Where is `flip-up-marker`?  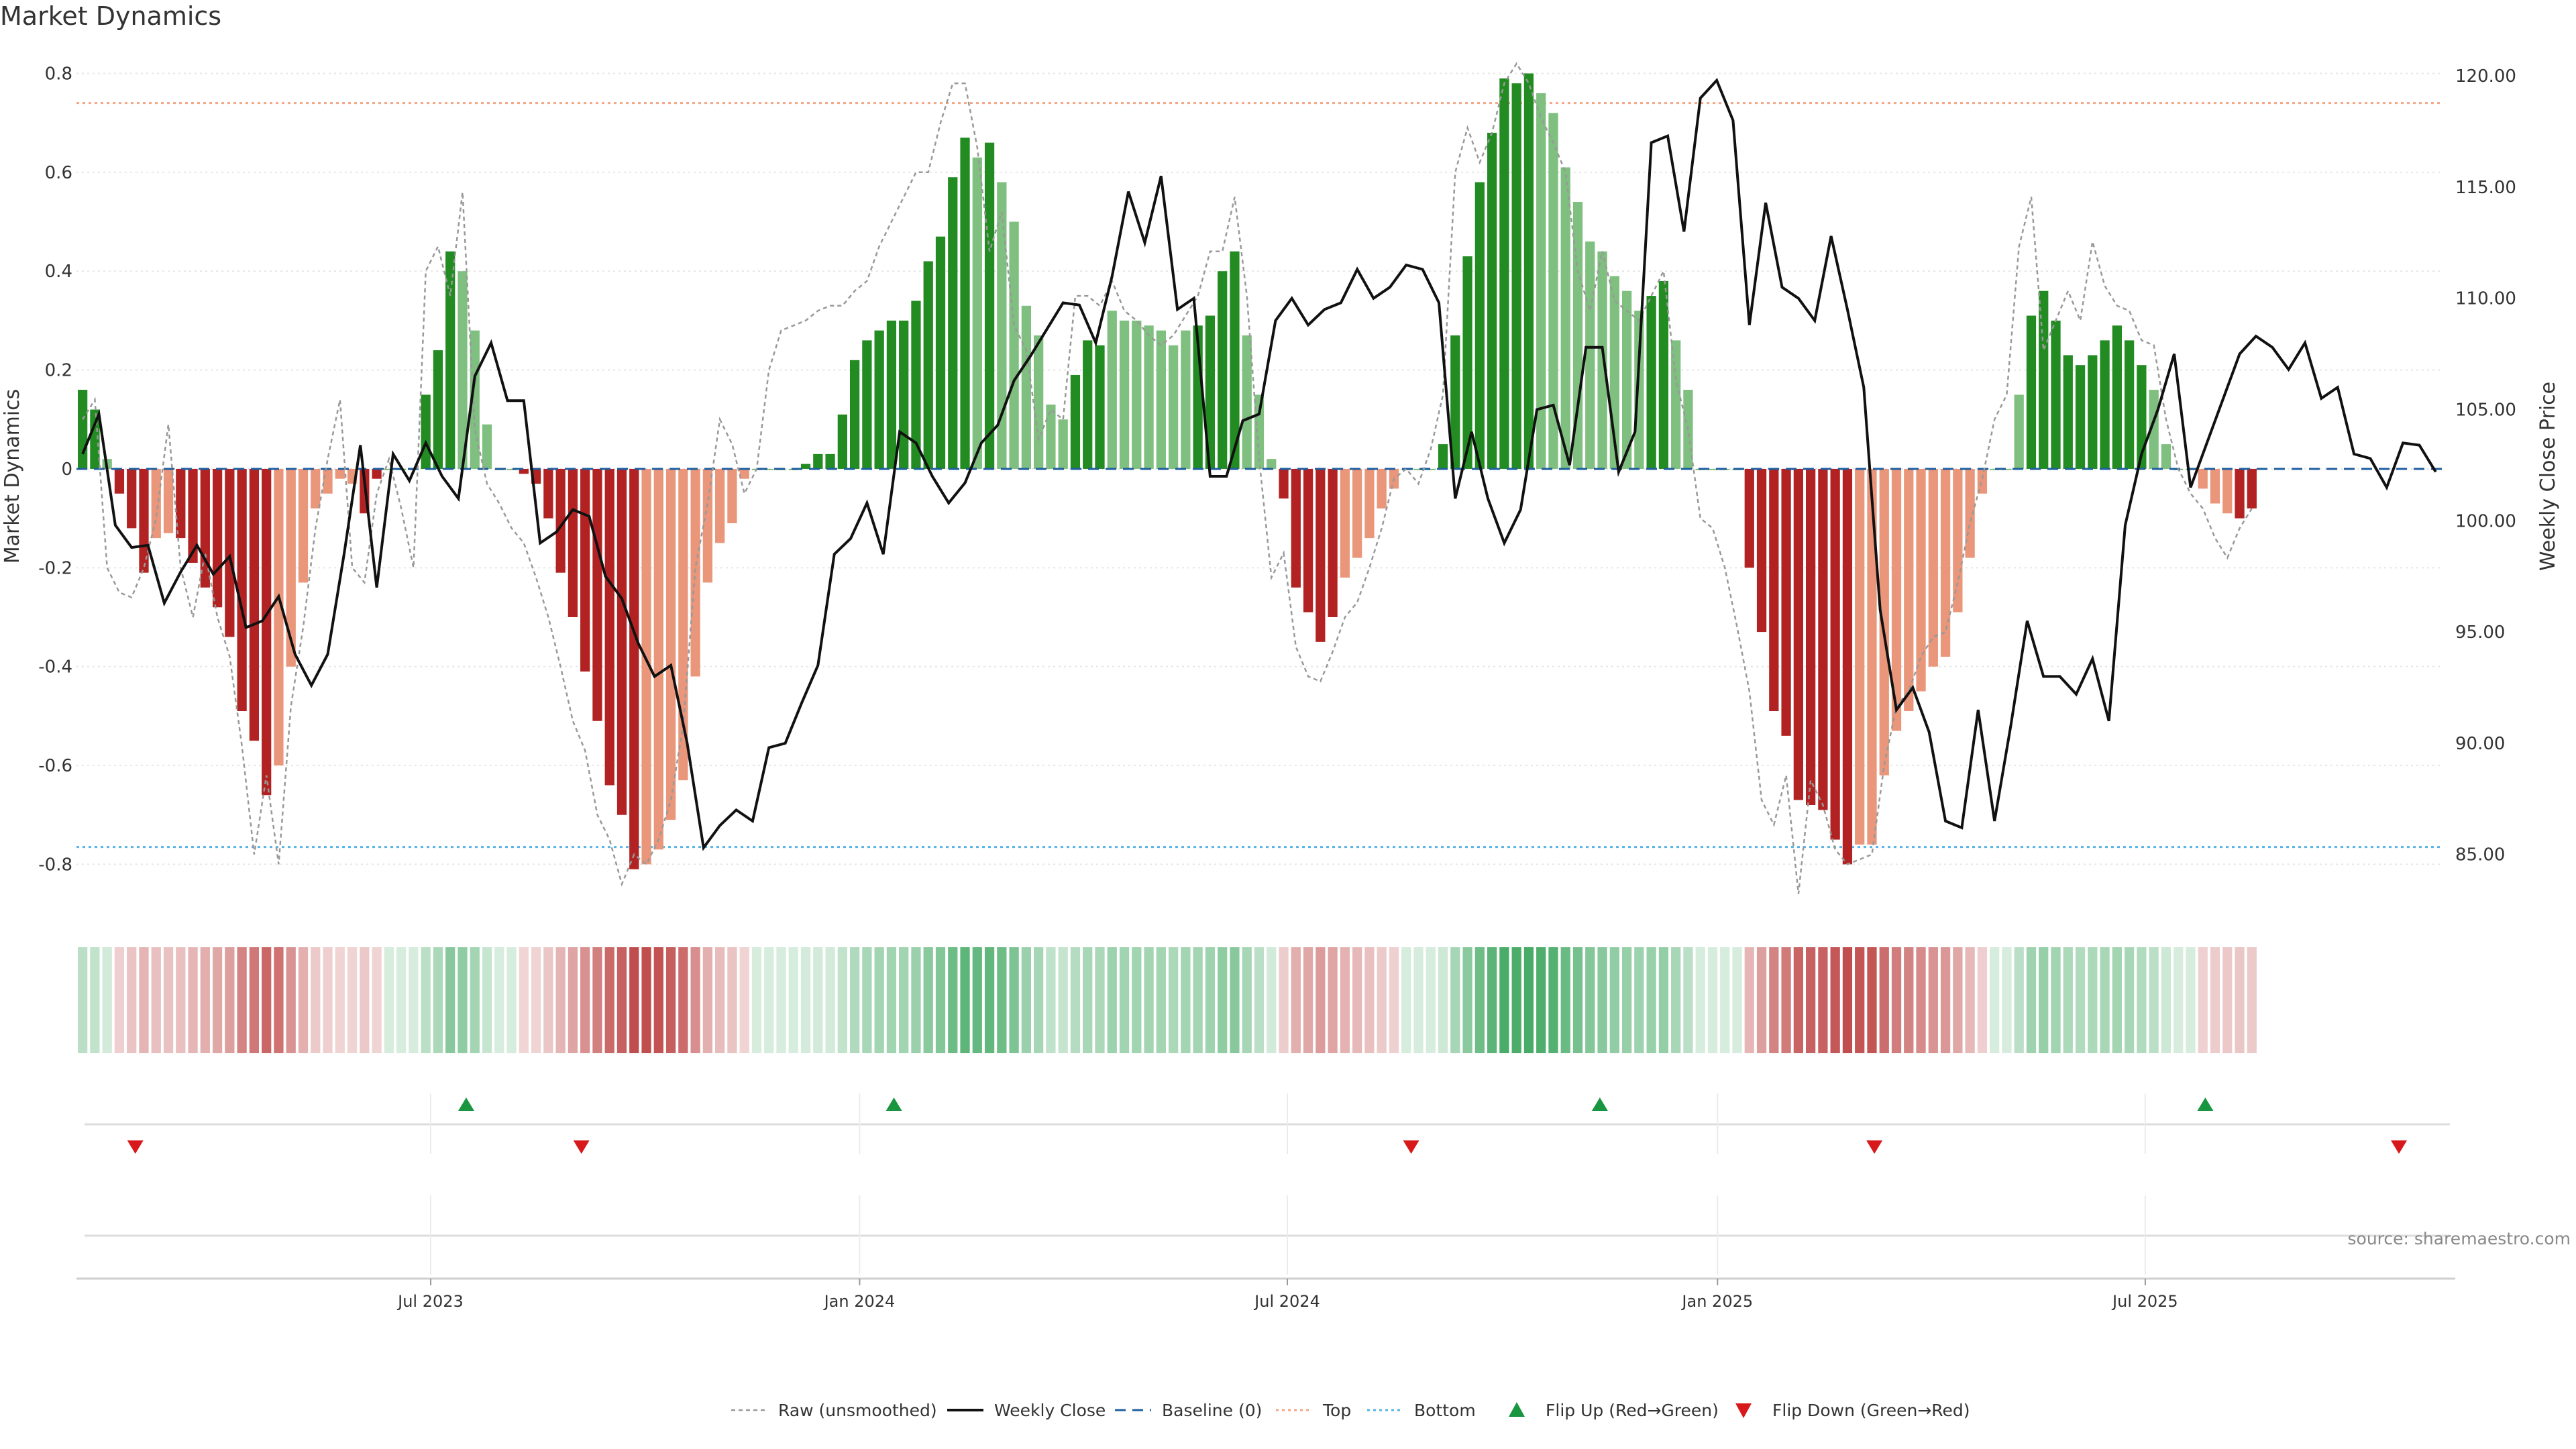
flip-up-marker is located at coordinates (1599, 1104).